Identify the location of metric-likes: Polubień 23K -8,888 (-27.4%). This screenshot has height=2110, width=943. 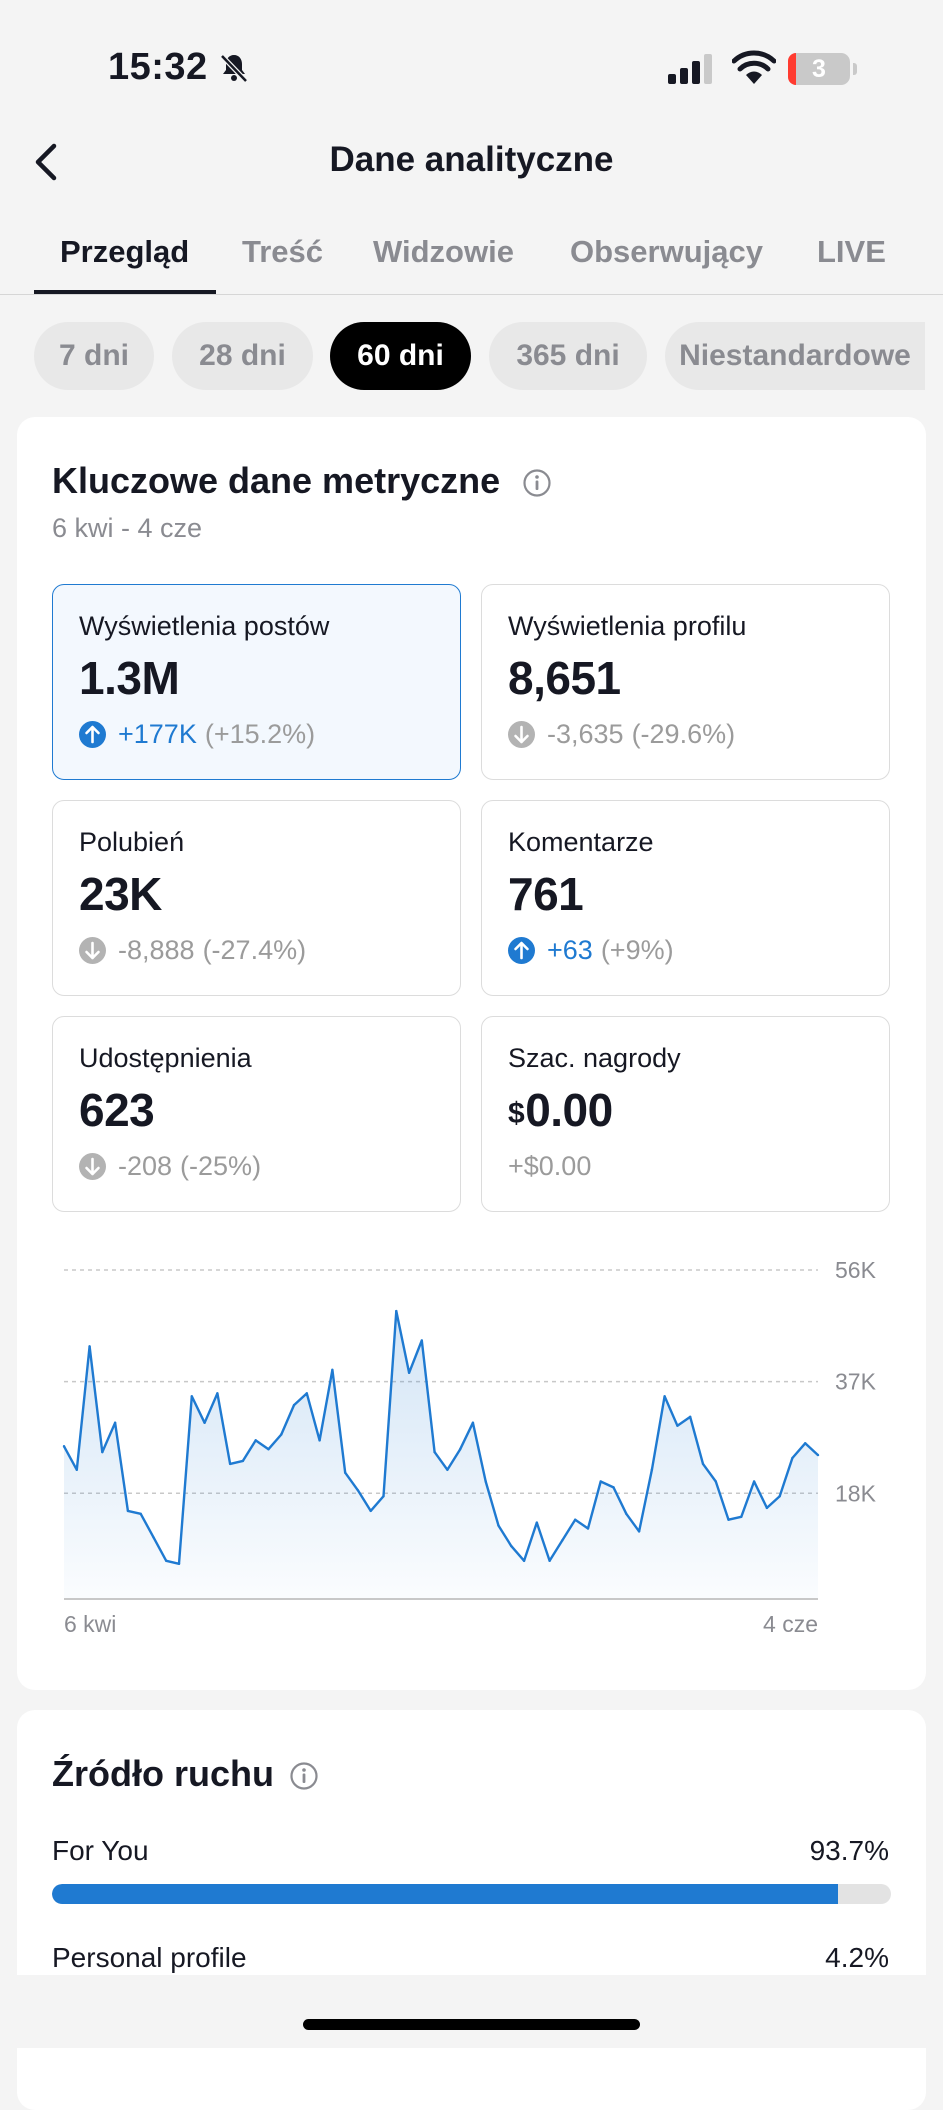
(256, 898).